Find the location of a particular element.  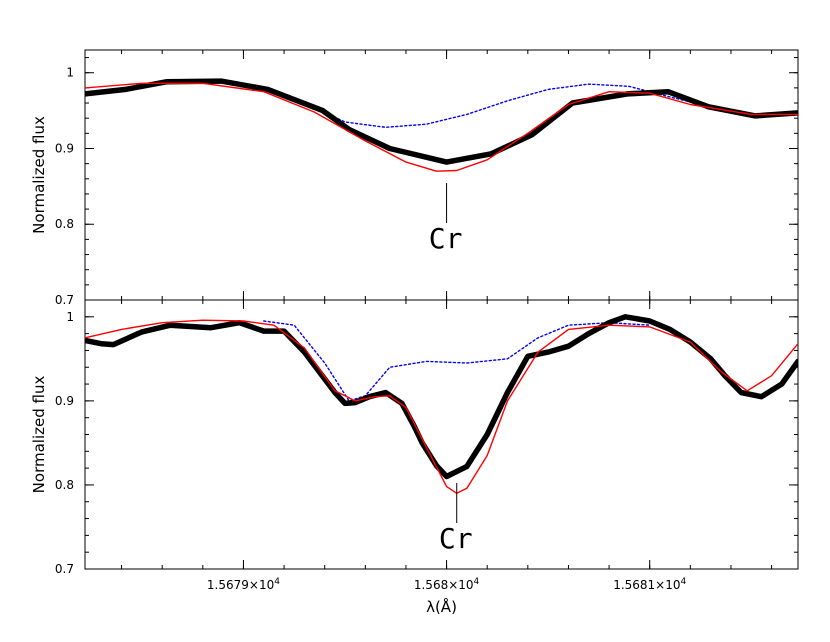

x-axis-label: λ(Å) is located at coordinates (441, 606).